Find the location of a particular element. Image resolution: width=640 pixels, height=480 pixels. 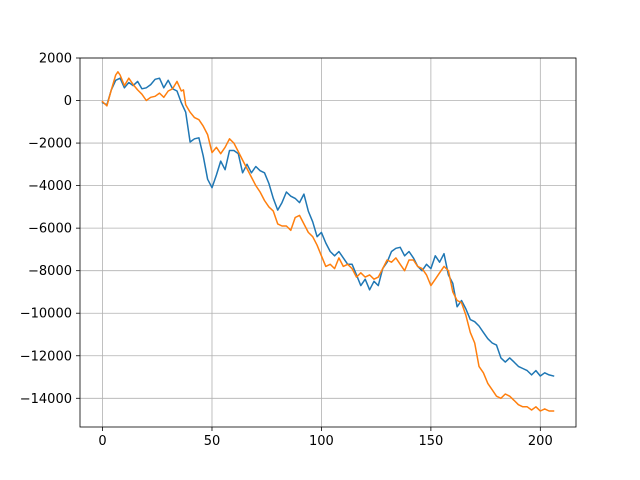

x-tick-label: 150 is located at coordinates (430, 441).